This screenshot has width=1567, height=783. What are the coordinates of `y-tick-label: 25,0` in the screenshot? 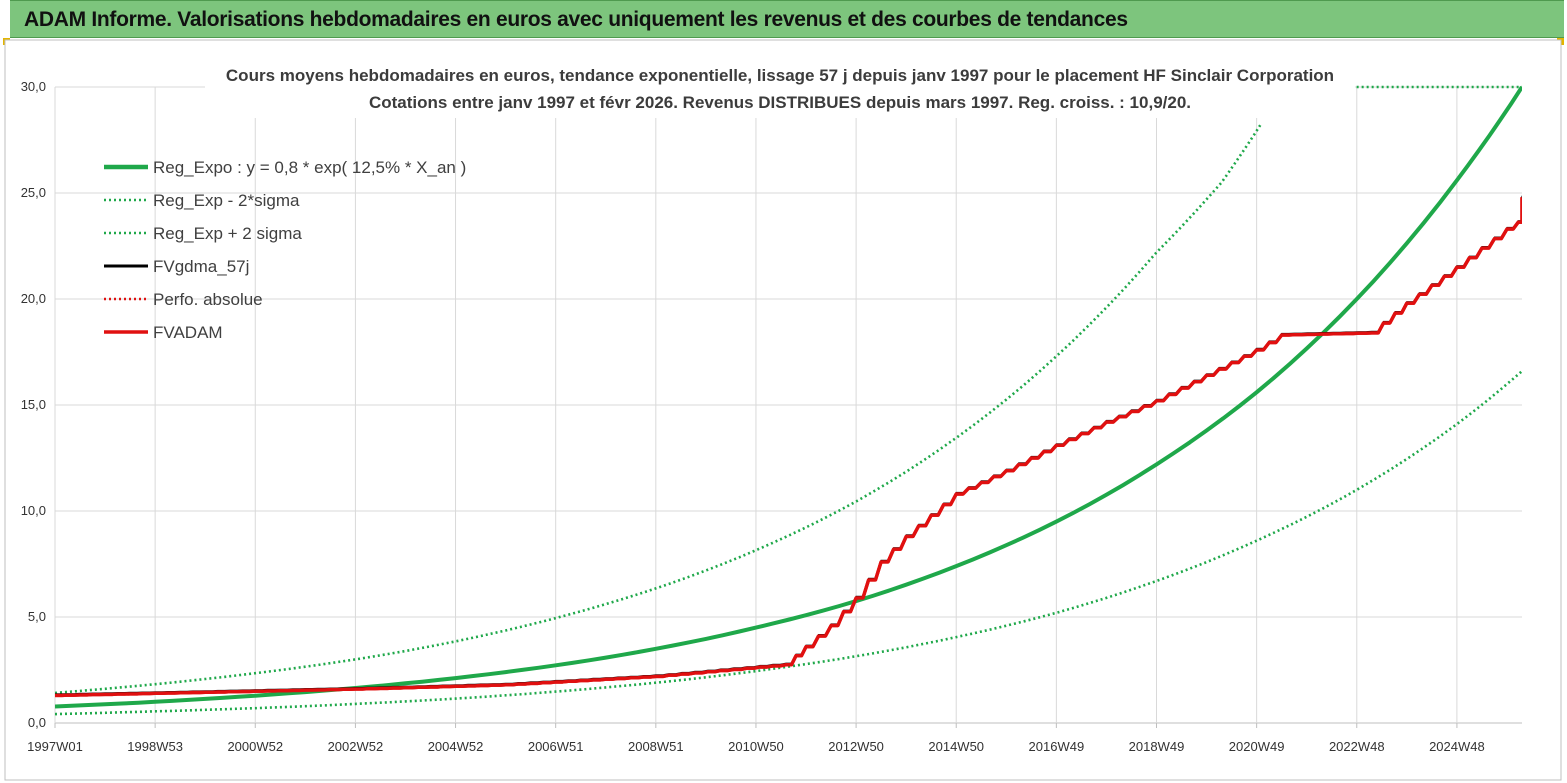 It's located at (33, 192).